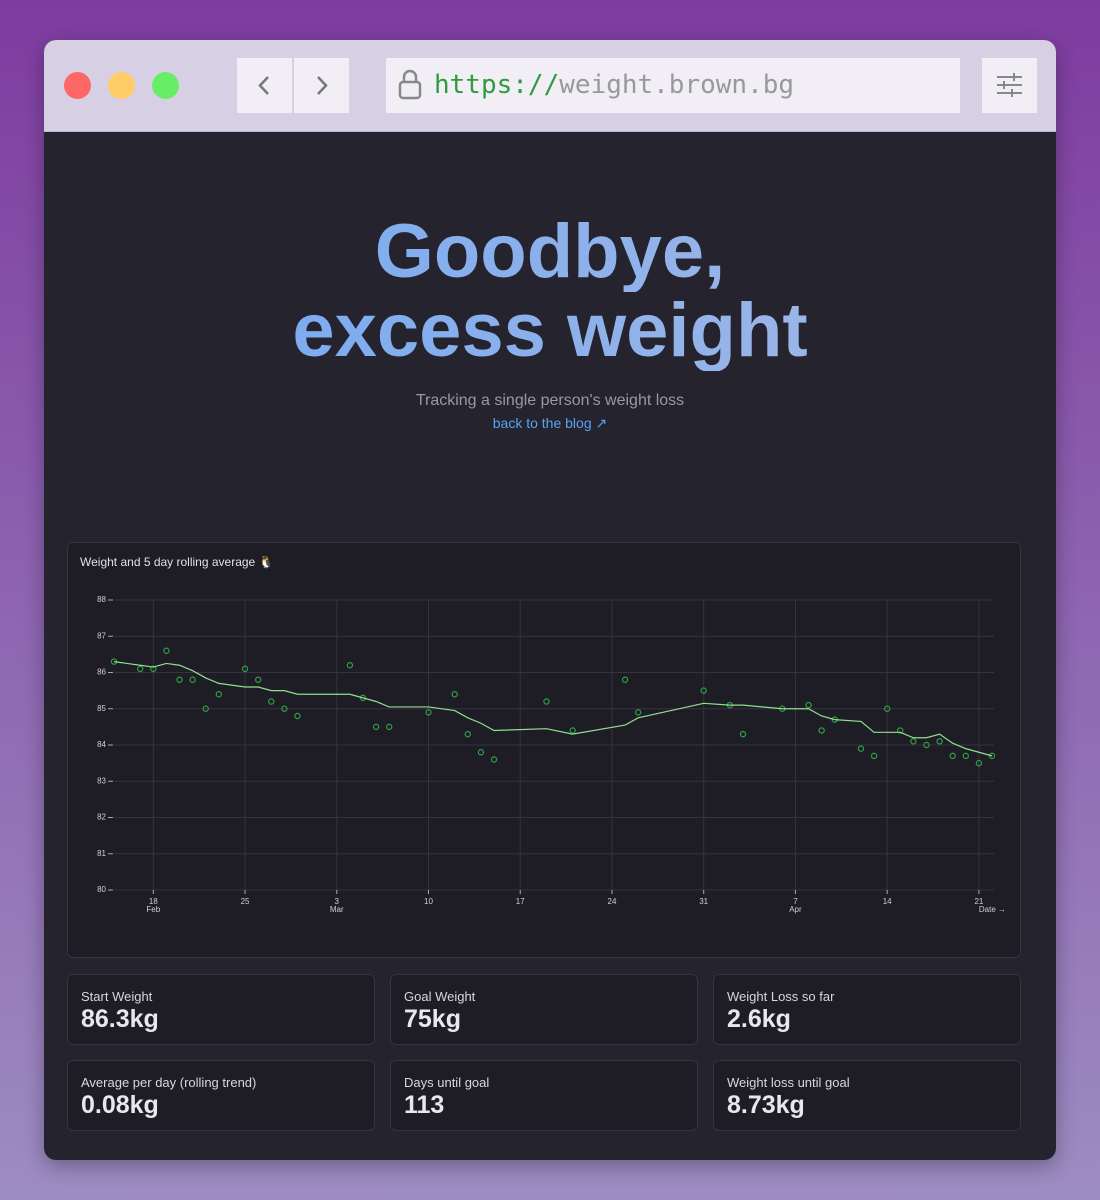 Image resolution: width=1100 pixels, height=1200 pixels. What do you see at coordinates (432, 1019) in the screenshot?
I see `stat-value: 75kg` at bounding box center [432, 1019].